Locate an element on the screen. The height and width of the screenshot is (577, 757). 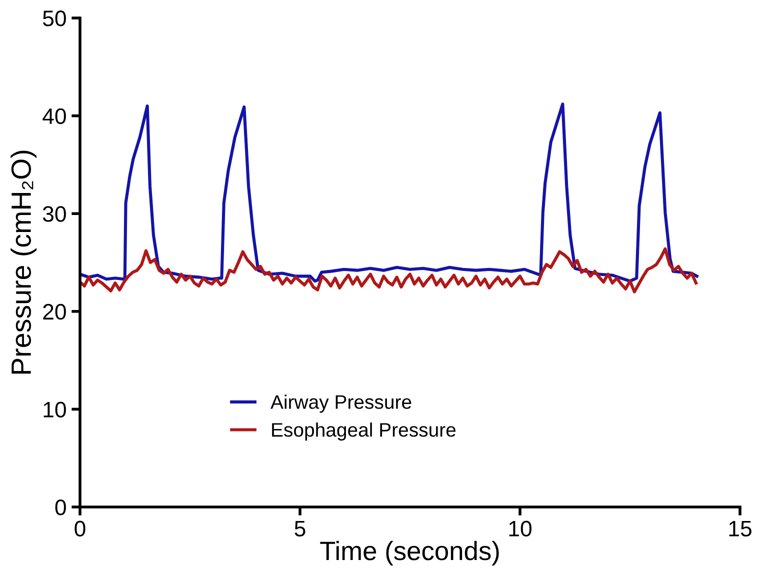
y-tick-label: 20 is located at coordinates (54, 312).